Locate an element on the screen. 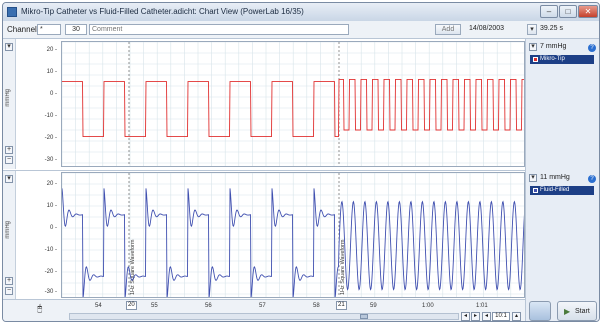 The image size is (603, 324). channel-1-scale-down-icon: − is located at coordinates (9, 160).